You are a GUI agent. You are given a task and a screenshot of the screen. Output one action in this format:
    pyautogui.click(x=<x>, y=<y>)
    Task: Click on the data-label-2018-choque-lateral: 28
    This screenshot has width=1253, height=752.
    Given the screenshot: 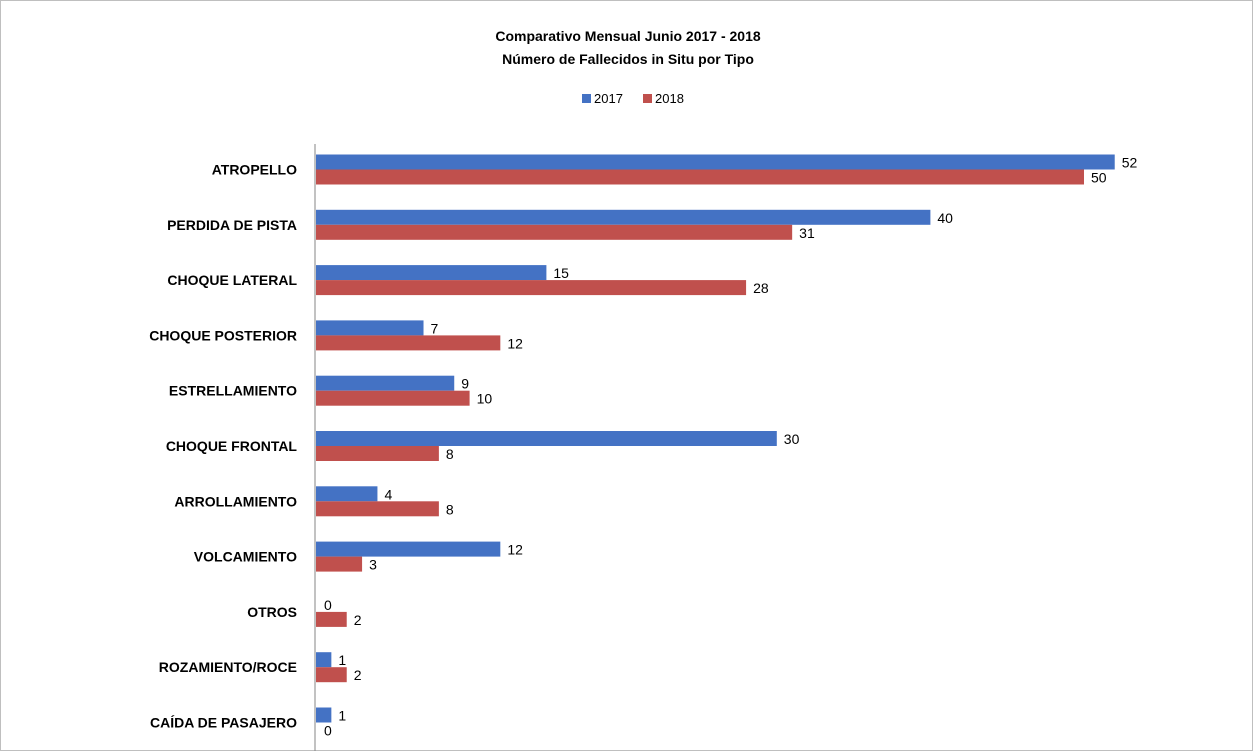 What is the action you would take?
    pyautogui.click(x=761, y=288)
    